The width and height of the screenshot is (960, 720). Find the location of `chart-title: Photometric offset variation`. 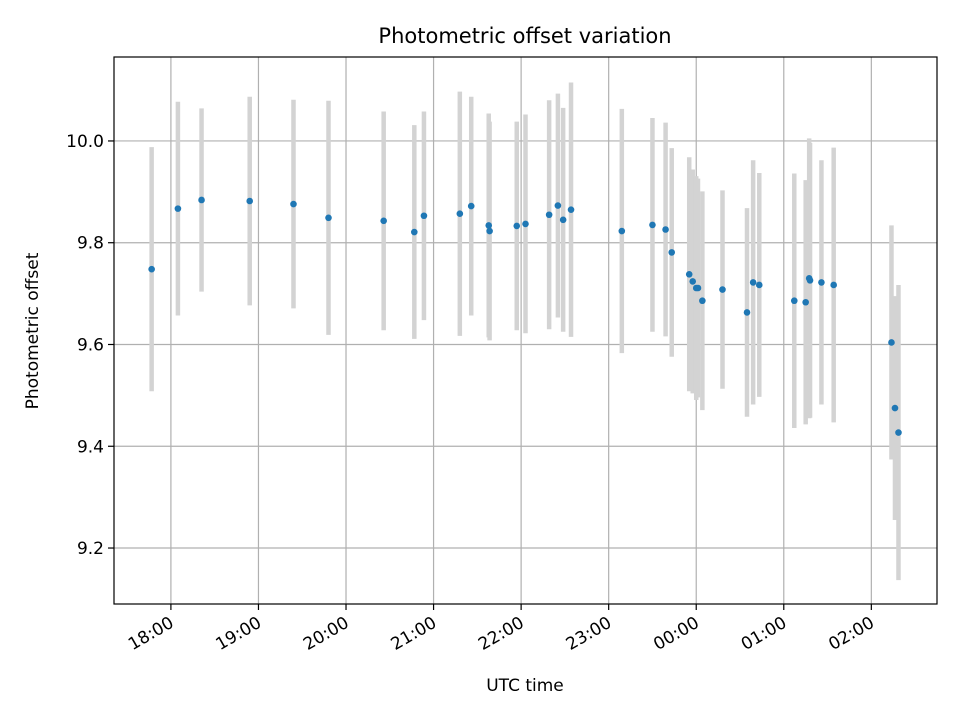

chart-title: Photometric offset variation is located at coordinates (524, 36).